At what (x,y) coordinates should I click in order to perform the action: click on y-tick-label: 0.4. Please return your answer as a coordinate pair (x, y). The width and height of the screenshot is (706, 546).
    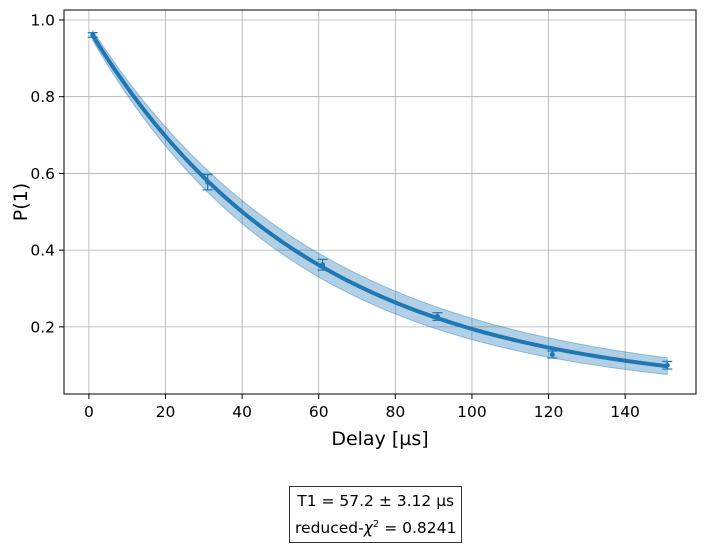
    Looking at the image, I should click on (42, 251).